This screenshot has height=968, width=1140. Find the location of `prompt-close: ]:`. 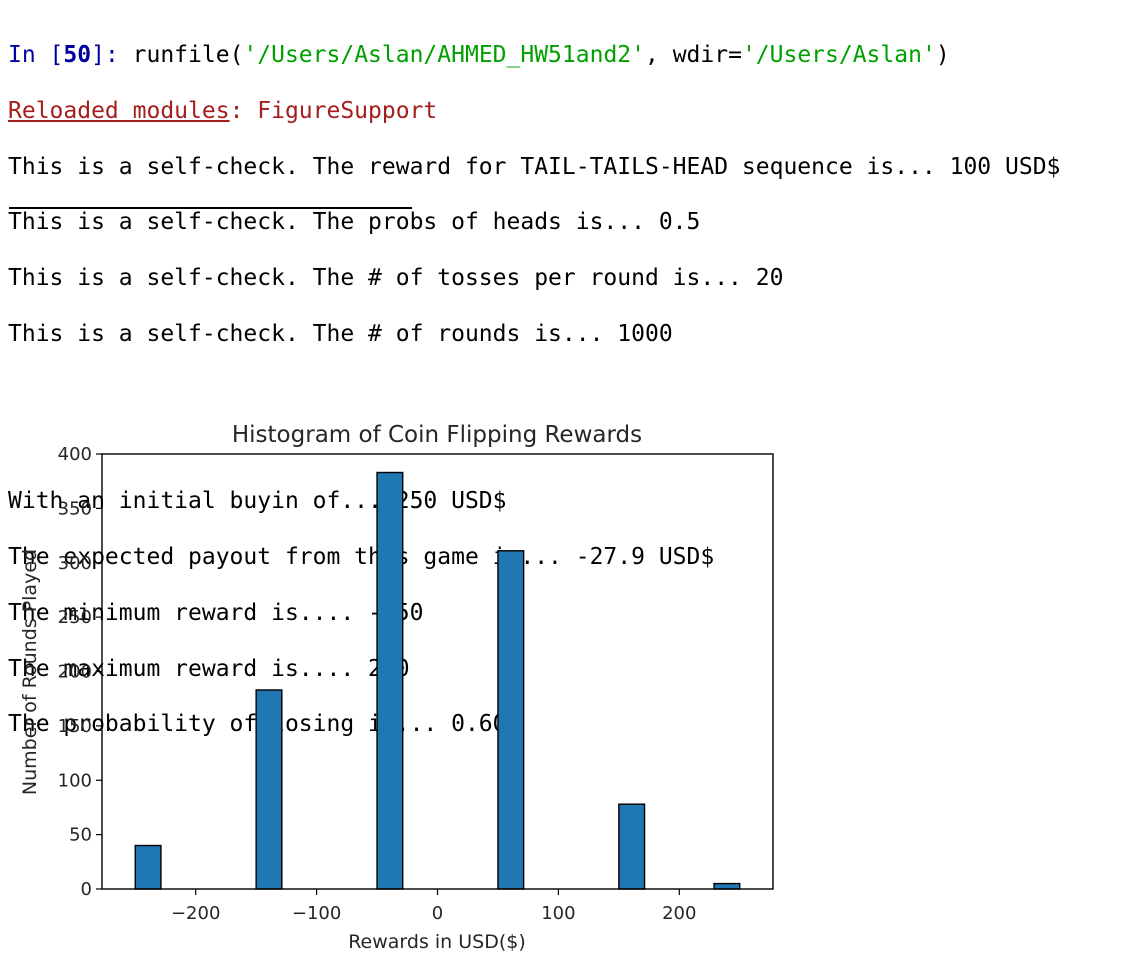

prompt-close: ]: is located at coordinates (112, 54).